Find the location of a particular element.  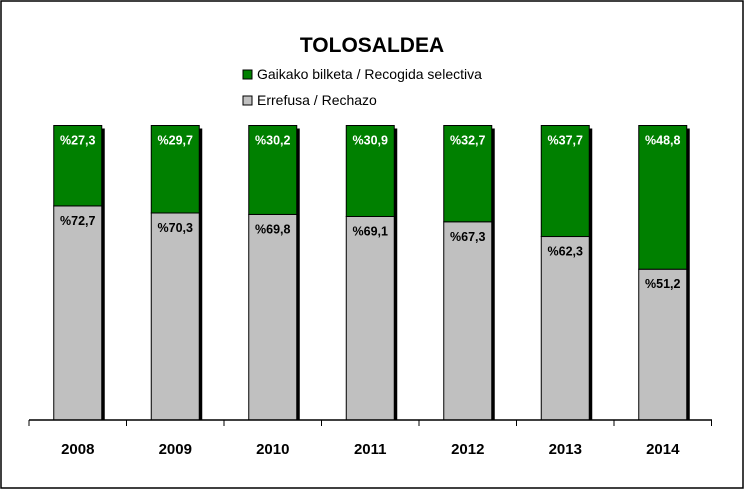

bar-recogida-2013 is located at coordinates (565, 181).